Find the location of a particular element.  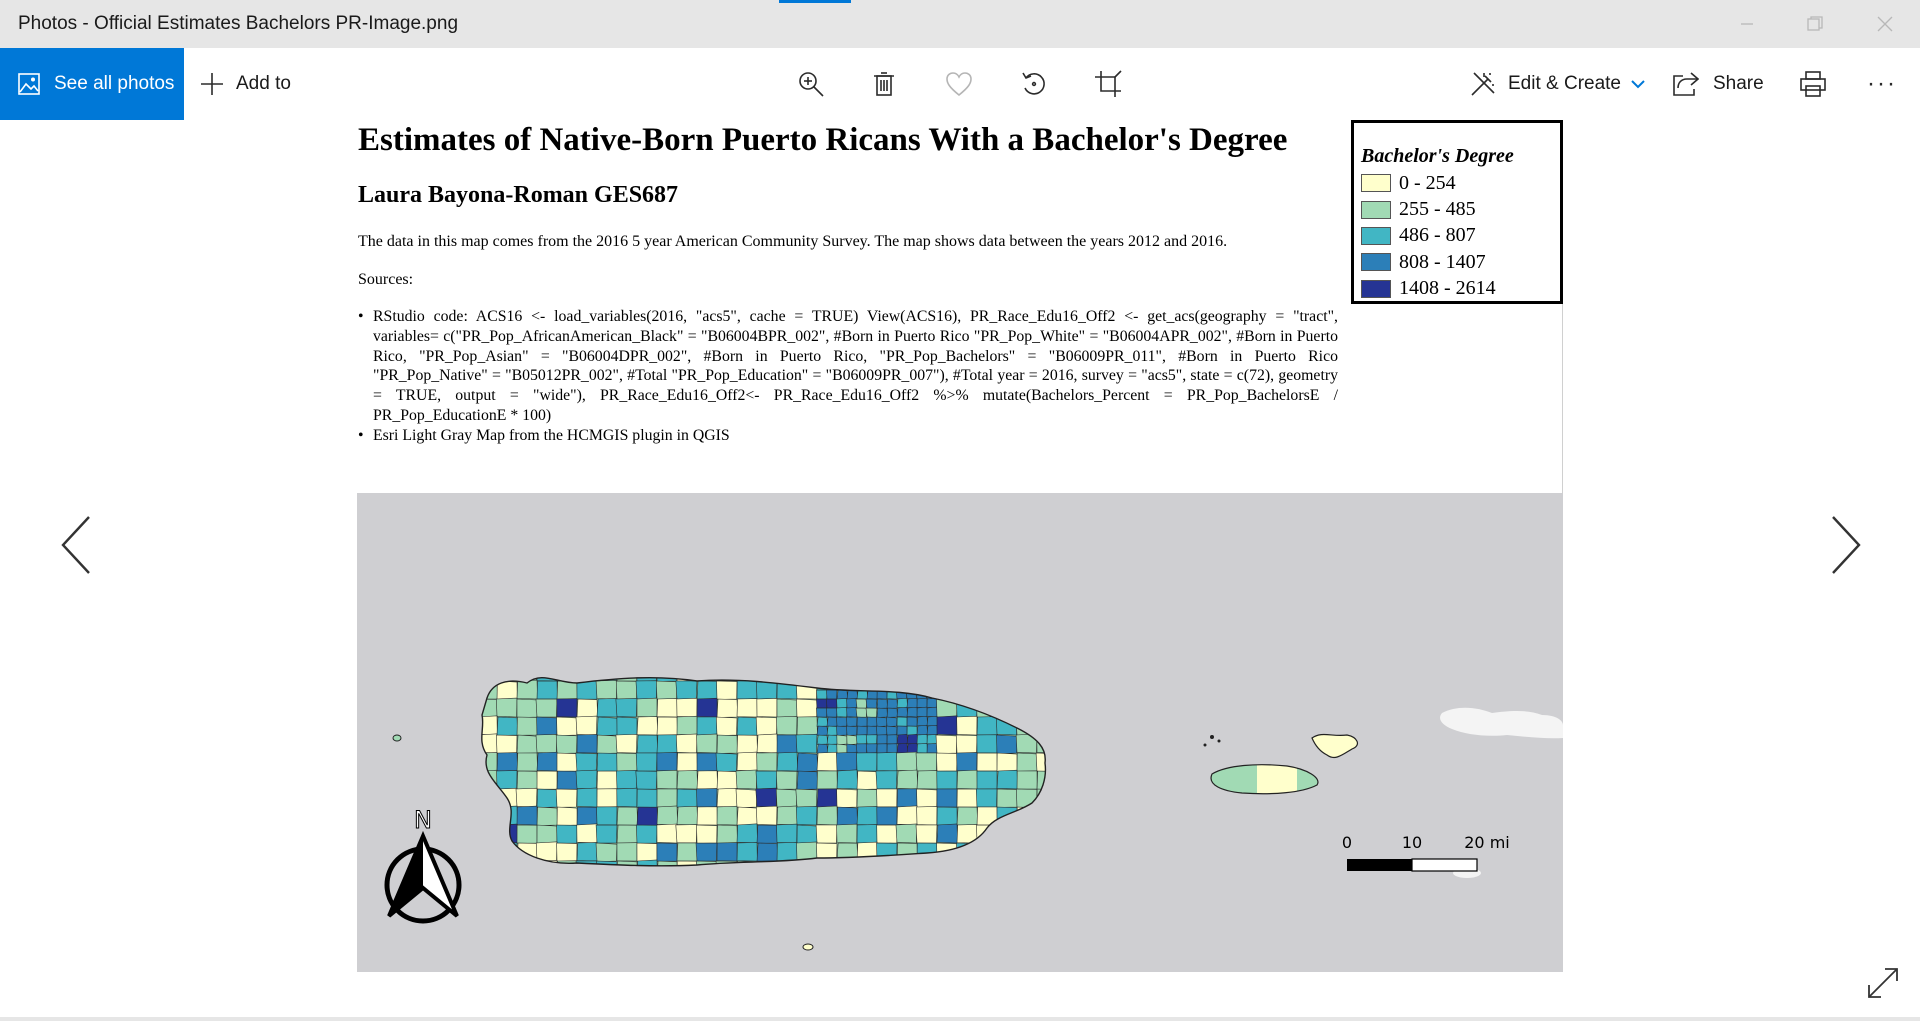

close-button is located at coordinates (1885, 24).